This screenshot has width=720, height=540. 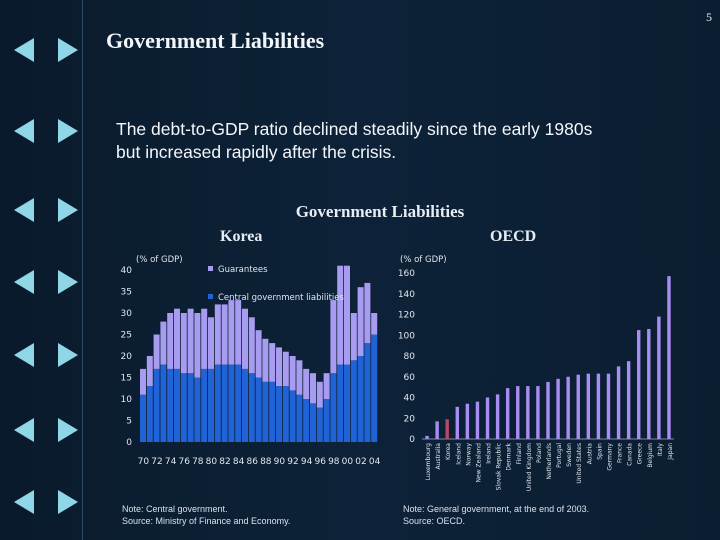 I want to click on bar-norway, so click(x=467, y=421).